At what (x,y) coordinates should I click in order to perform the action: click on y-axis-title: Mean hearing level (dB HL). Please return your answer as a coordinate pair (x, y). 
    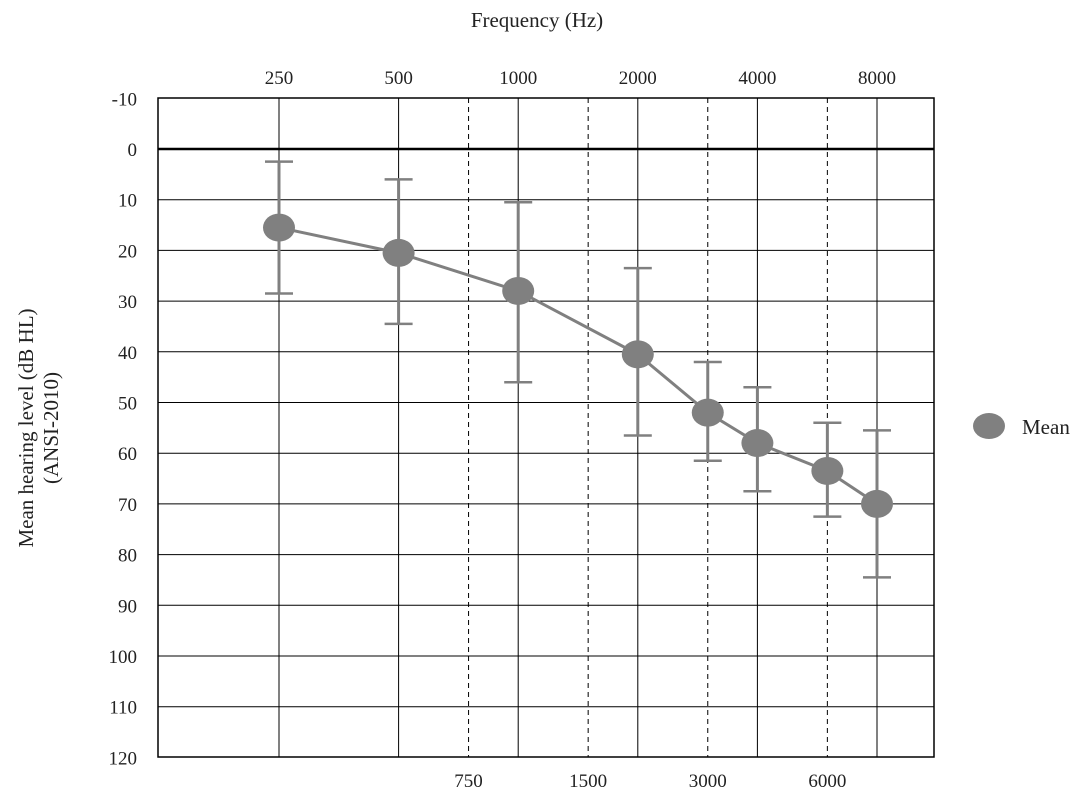
    Looking at the image, I should click on (26, 427).